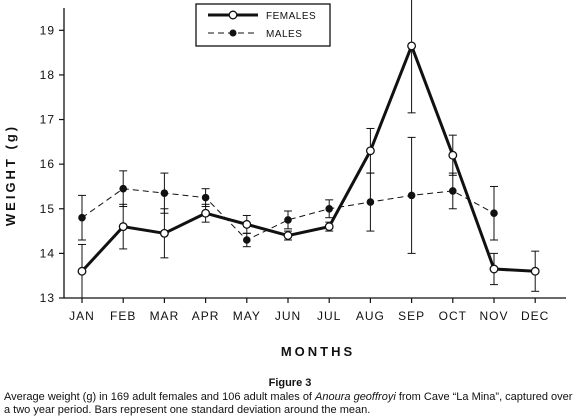 The width and height of the screenshot is (580, 418). I want to click on y-tick-label: 15, so click(47, 209).